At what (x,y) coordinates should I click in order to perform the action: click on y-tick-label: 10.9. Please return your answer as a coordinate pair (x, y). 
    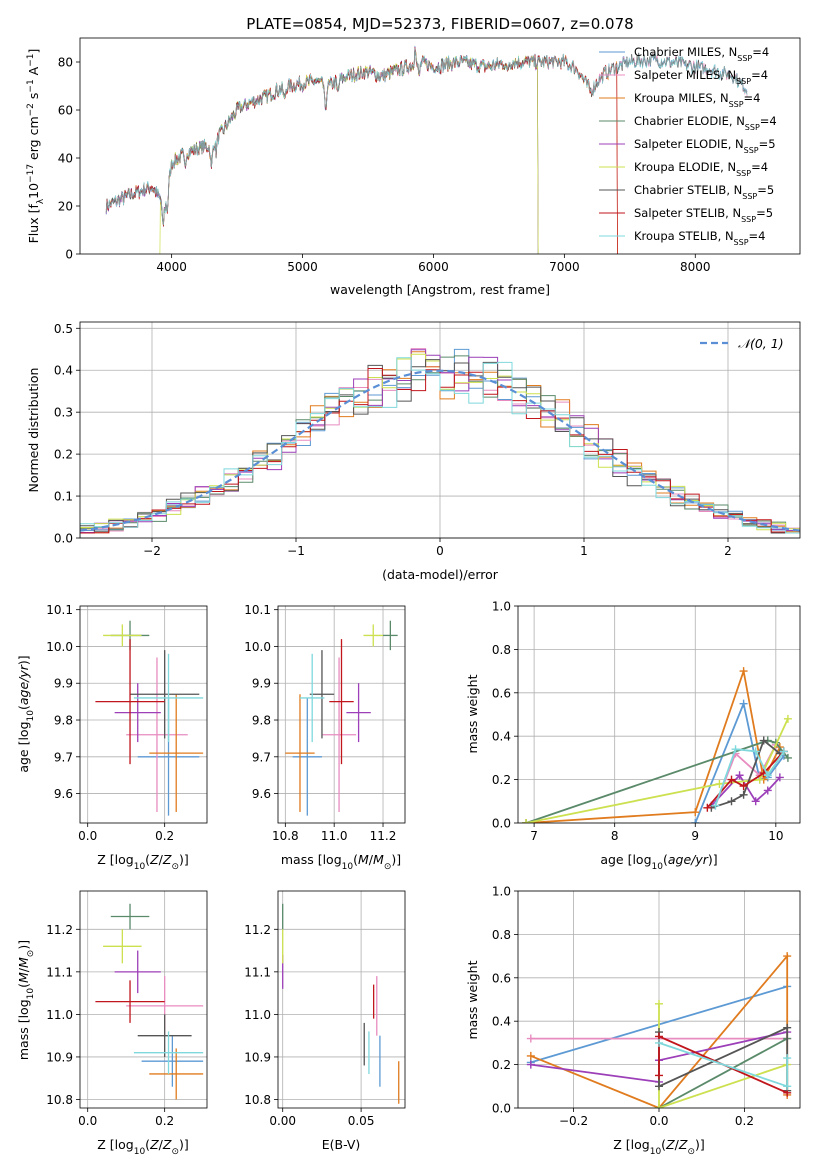
    Looking at the image, I should click on (59, 1057).